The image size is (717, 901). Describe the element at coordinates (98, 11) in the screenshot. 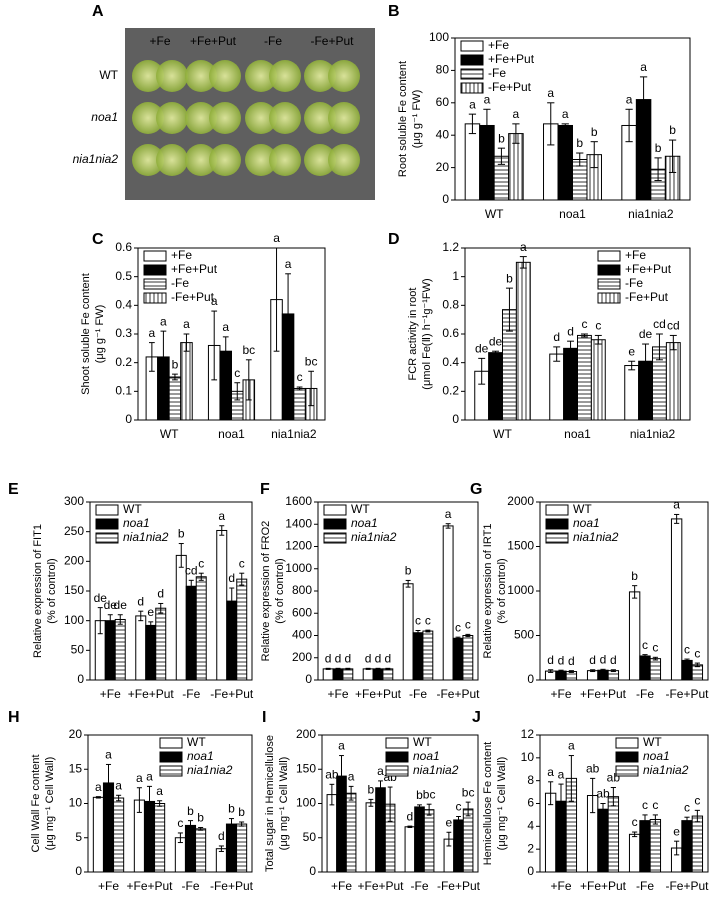

I see `panel-label: A` at that location.